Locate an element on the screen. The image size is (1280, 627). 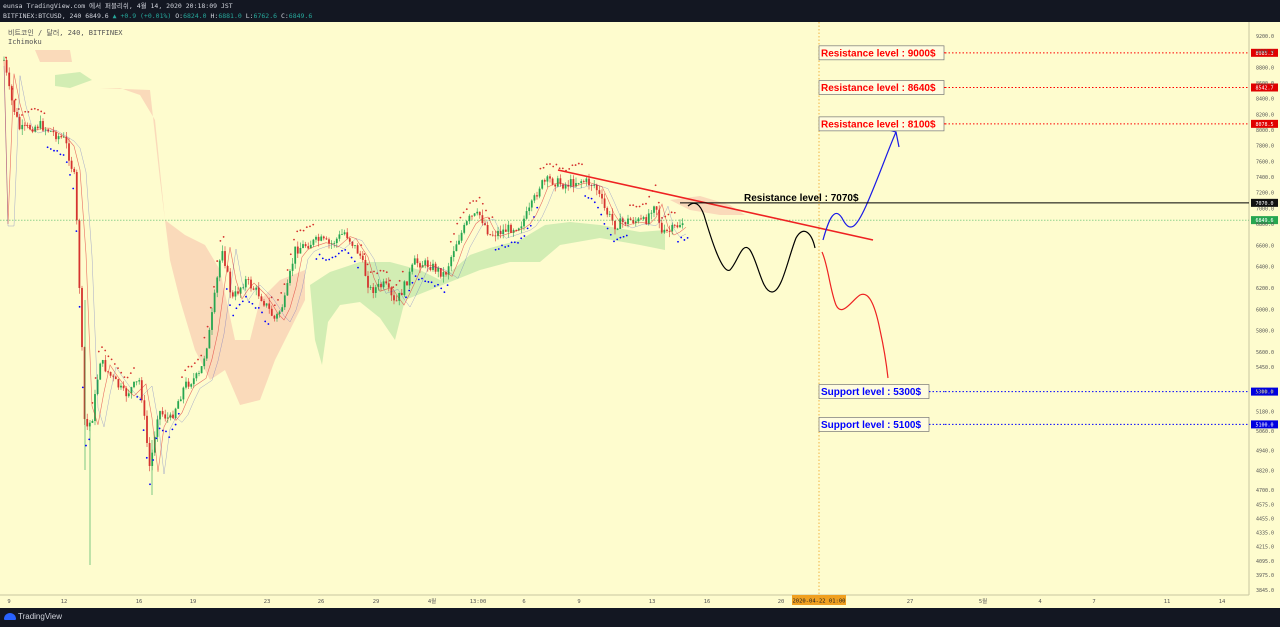
x-tick-label: 20 is located at coordinates (781, 602).